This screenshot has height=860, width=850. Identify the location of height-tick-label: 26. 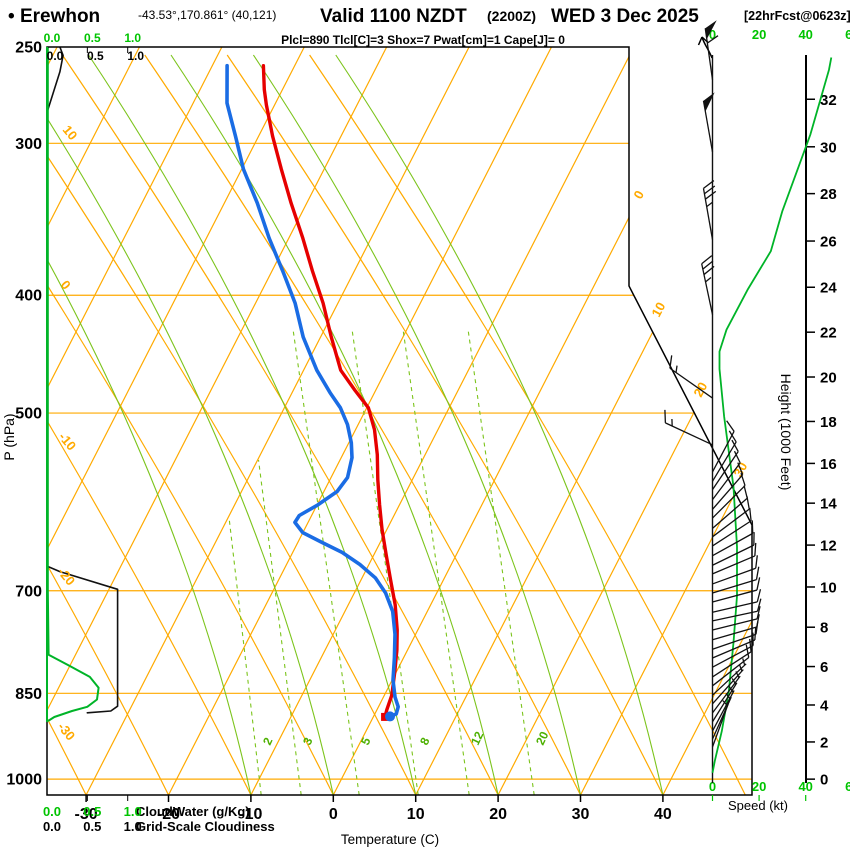
(828, 242).